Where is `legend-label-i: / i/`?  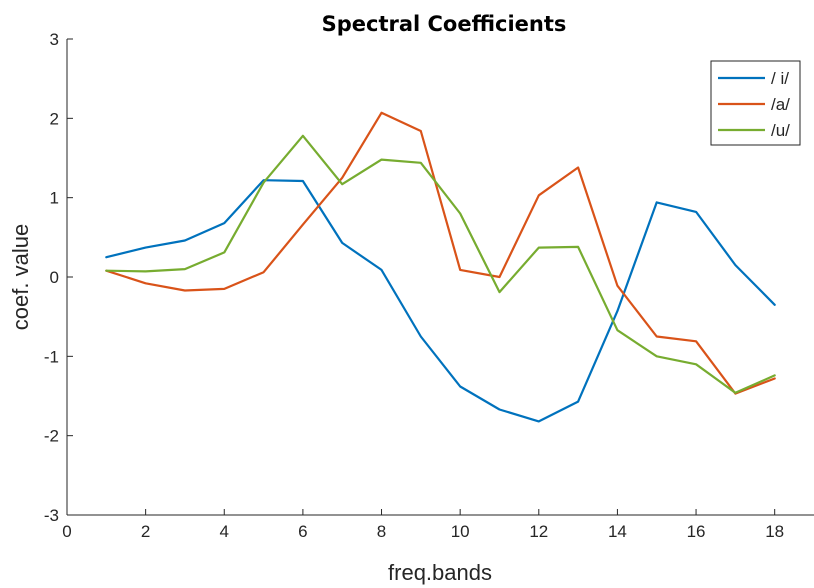
legend-label-i: / i/ is located at coordinates (780, 78).